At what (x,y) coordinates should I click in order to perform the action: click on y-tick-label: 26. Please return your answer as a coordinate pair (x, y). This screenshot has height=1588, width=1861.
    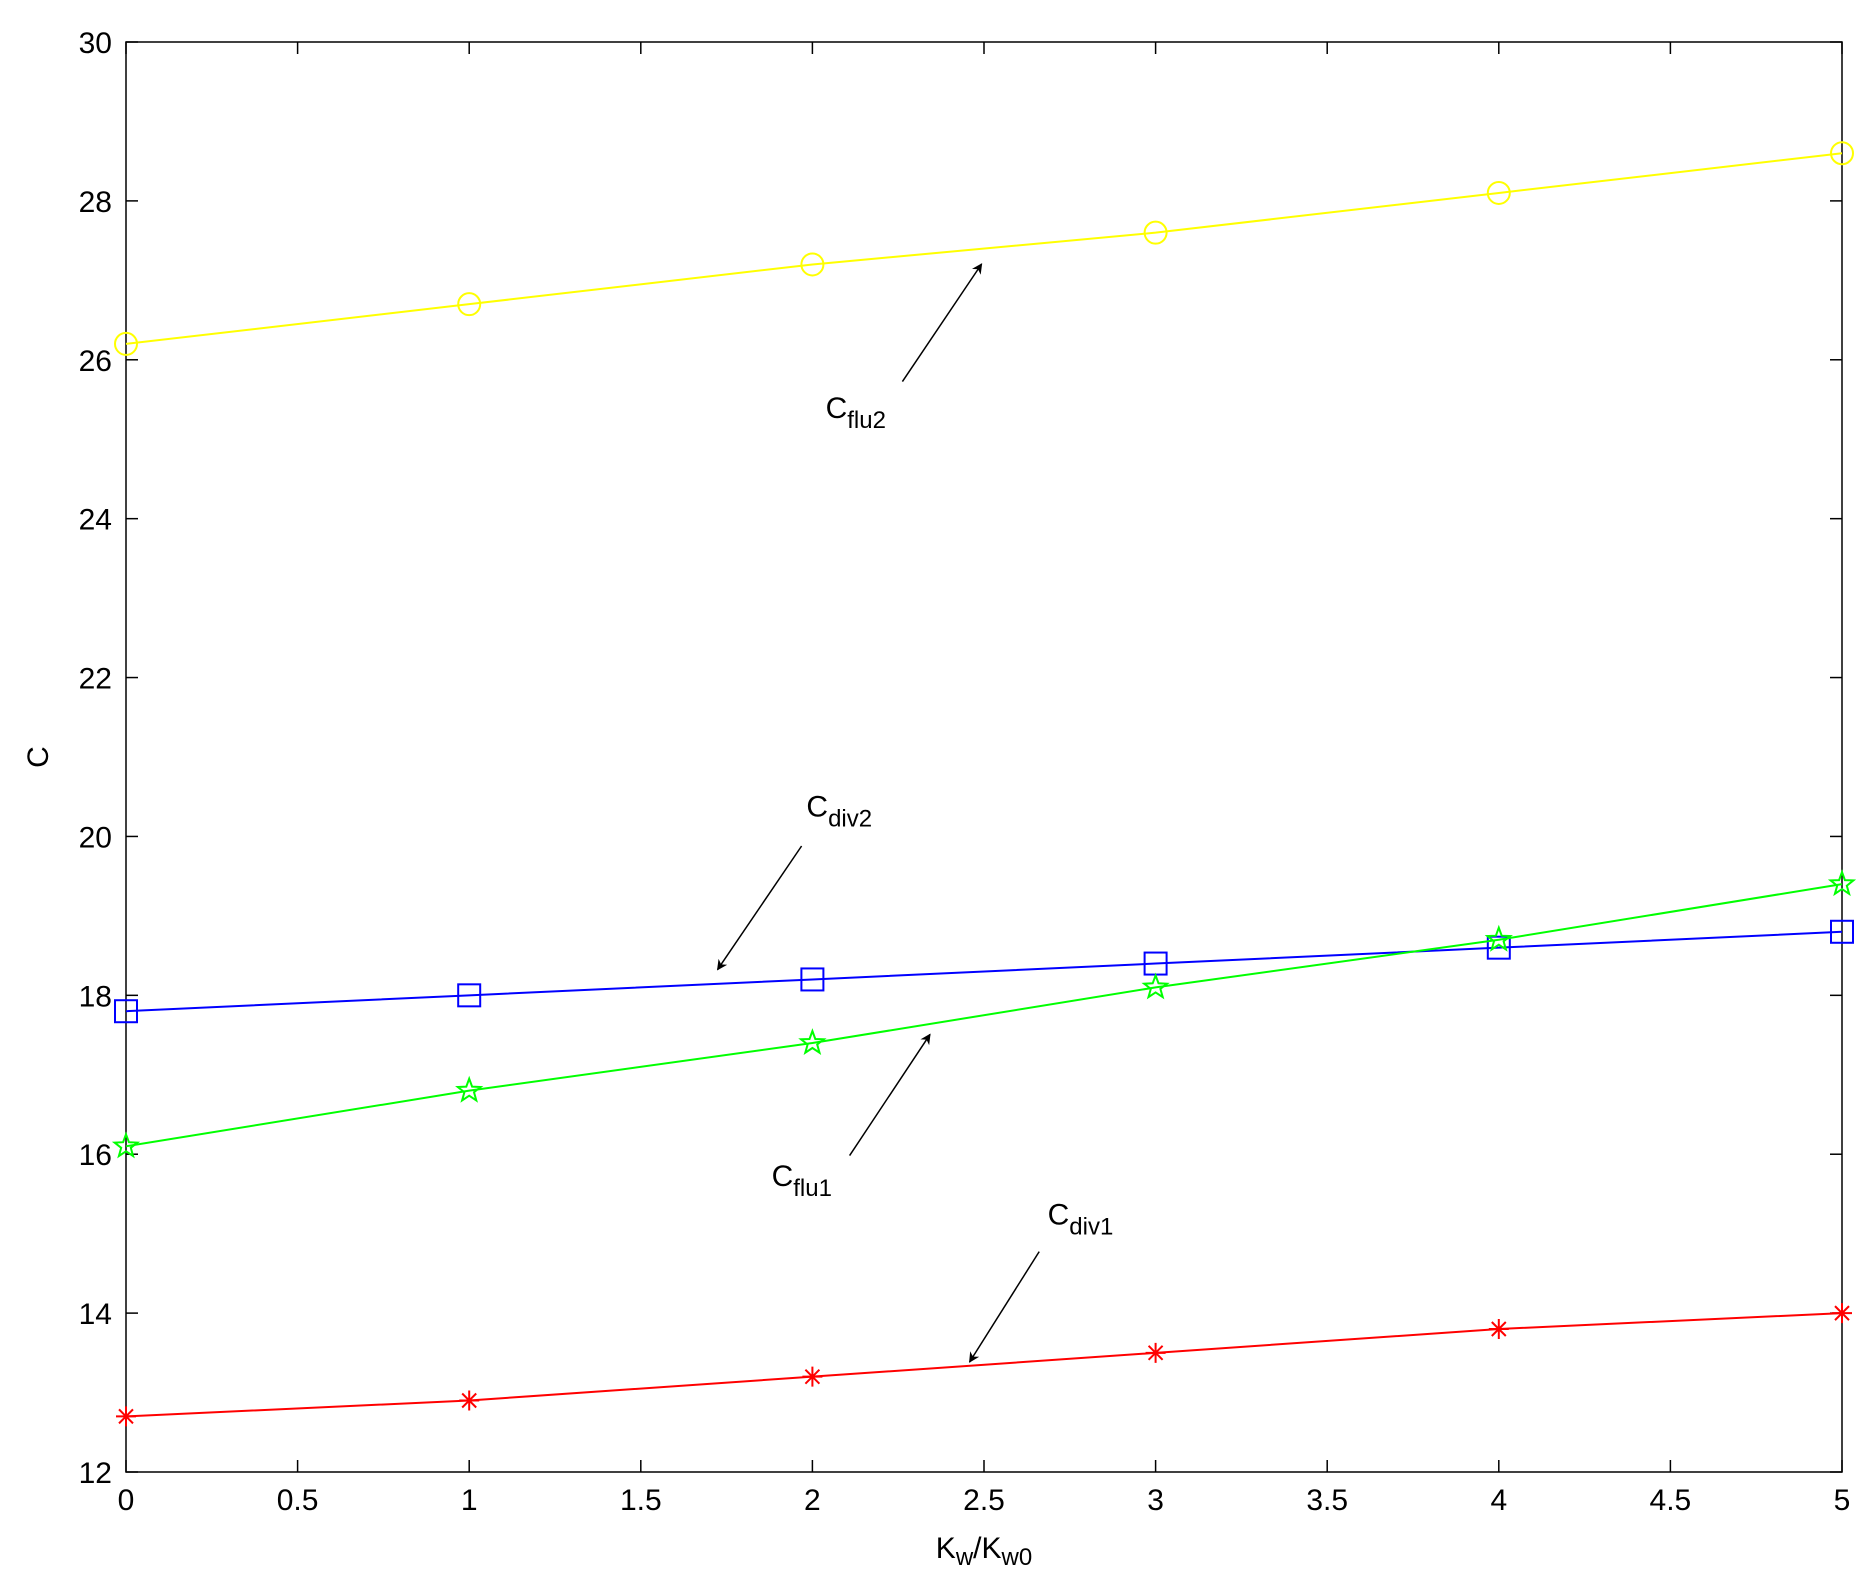
    Looking at the image, I should click on (95, 361).